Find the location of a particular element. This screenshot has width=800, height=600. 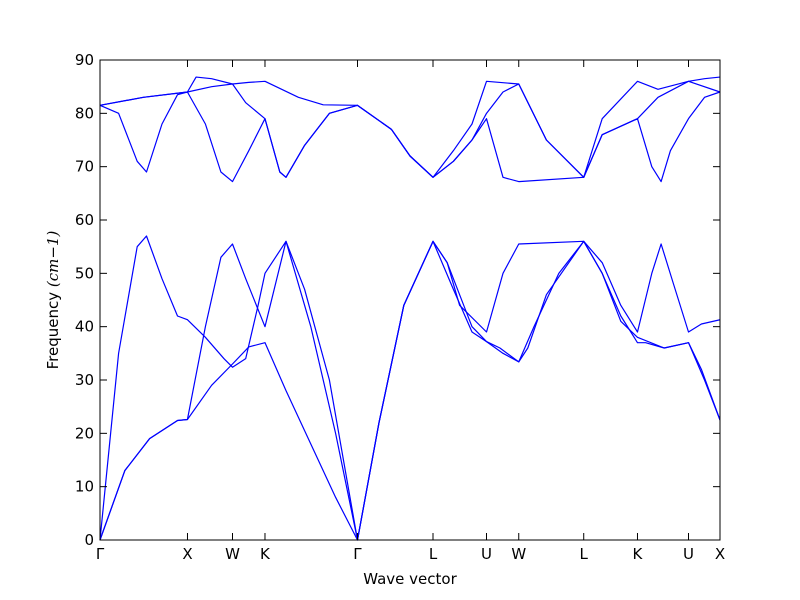

y-tick-label: 20 is located at coordinates (84, 433).